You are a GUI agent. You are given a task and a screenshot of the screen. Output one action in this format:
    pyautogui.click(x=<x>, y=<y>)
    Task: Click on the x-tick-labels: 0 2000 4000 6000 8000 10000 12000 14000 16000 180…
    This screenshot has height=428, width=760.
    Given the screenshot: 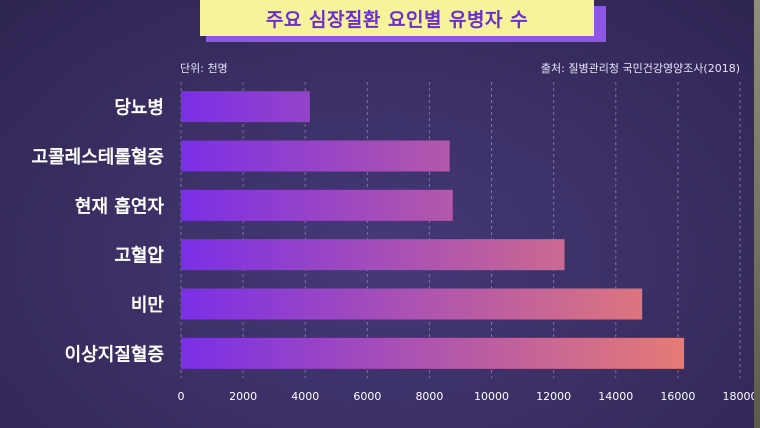 What is the action you would take?
    pyautogui.click(x=468, y=396)
    